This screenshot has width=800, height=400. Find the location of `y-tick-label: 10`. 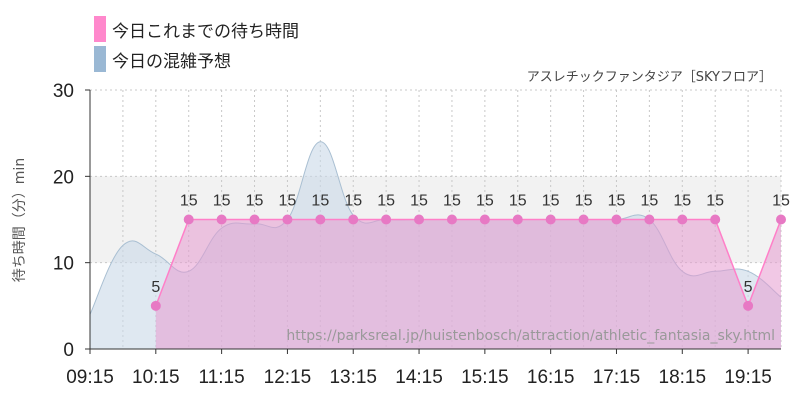

y-tick-label: 10 is located at coordinates (63, 264).